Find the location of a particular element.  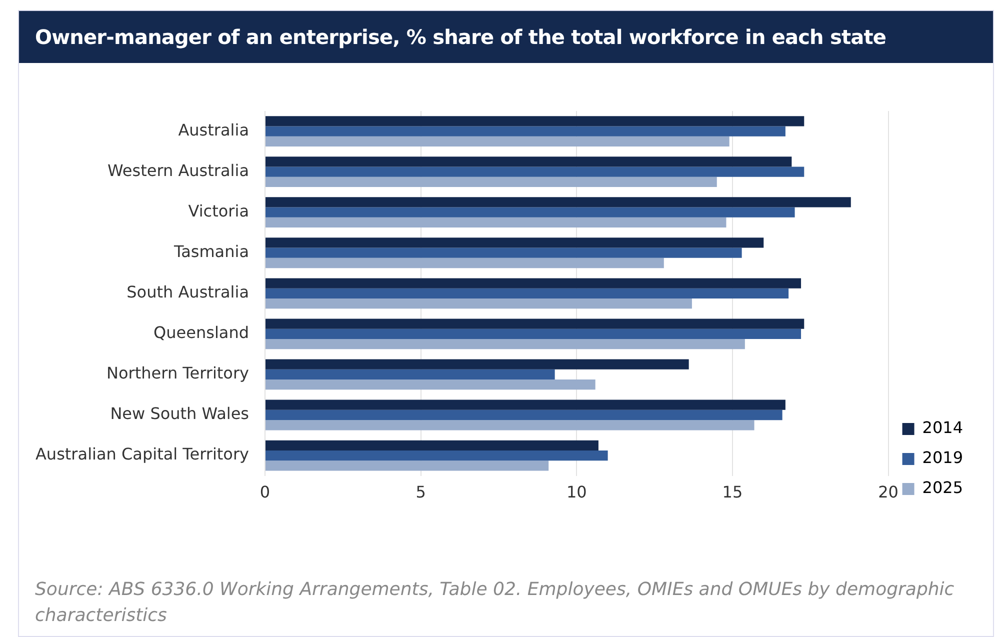

x-tick-label: 20 is located at coordinates (888, 492).